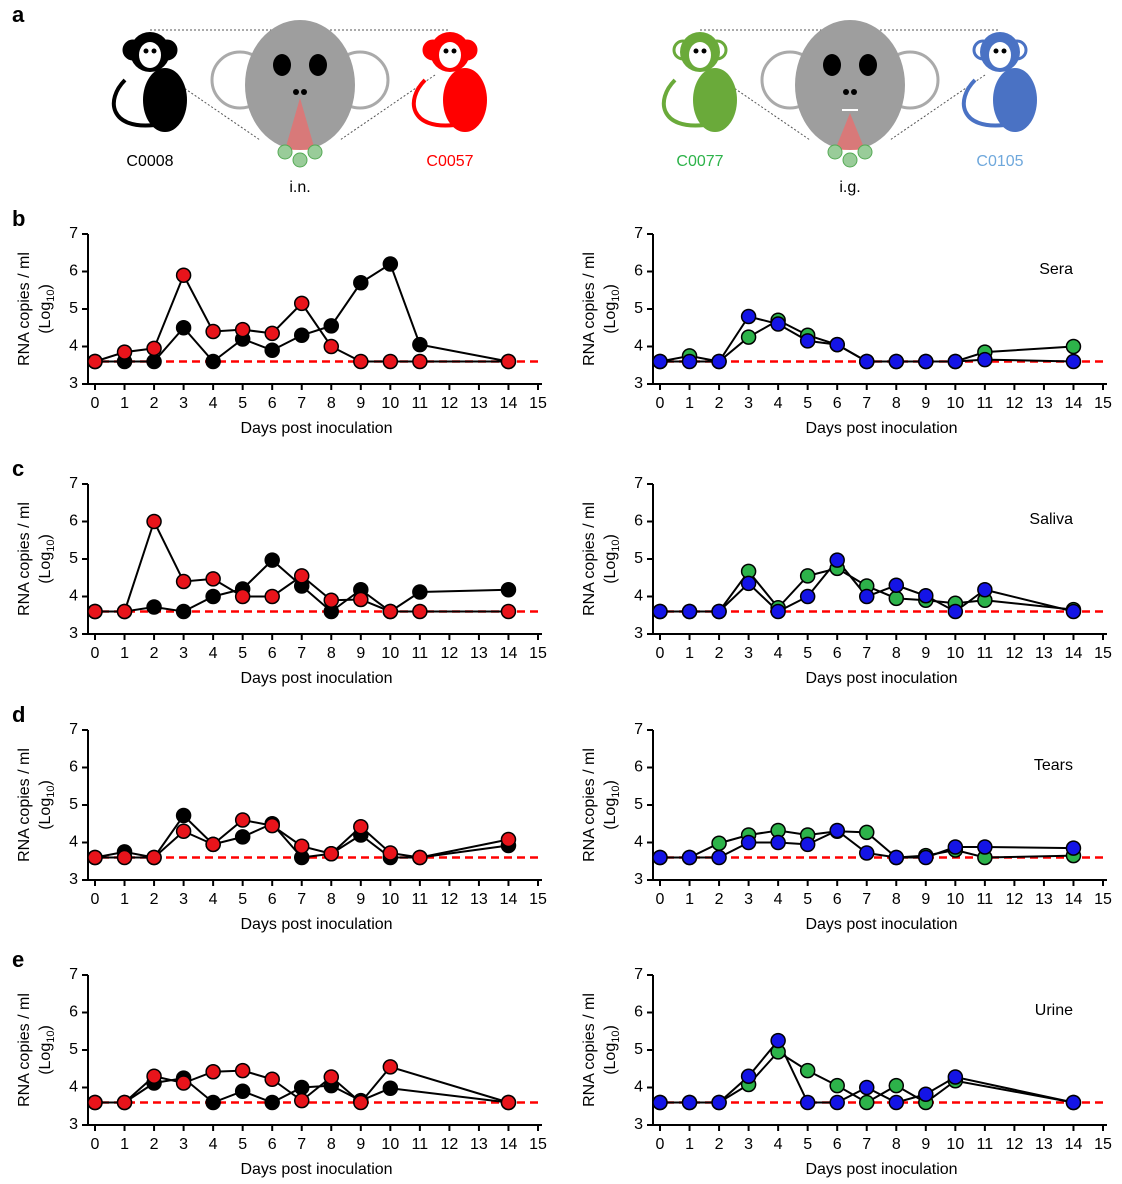 This screenshot has height=1184, width=1122. What do you see at coordinates (133, 103) in the screenshot?
I see `monkey-tail` at bounding box center [133, 103].